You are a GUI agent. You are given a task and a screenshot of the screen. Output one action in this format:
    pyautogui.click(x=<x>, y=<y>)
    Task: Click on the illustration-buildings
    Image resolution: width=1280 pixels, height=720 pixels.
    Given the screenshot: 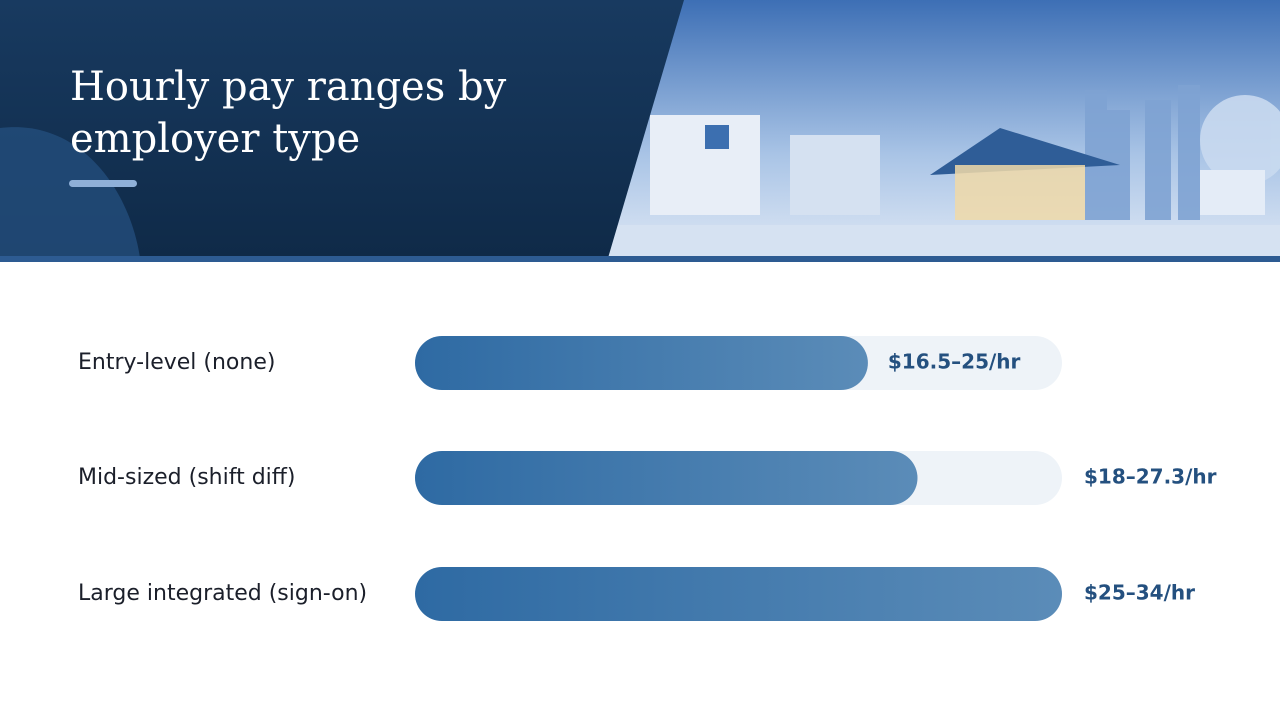 What is the action you would take?
    pyautogui.click(x=1182, y=152)
    